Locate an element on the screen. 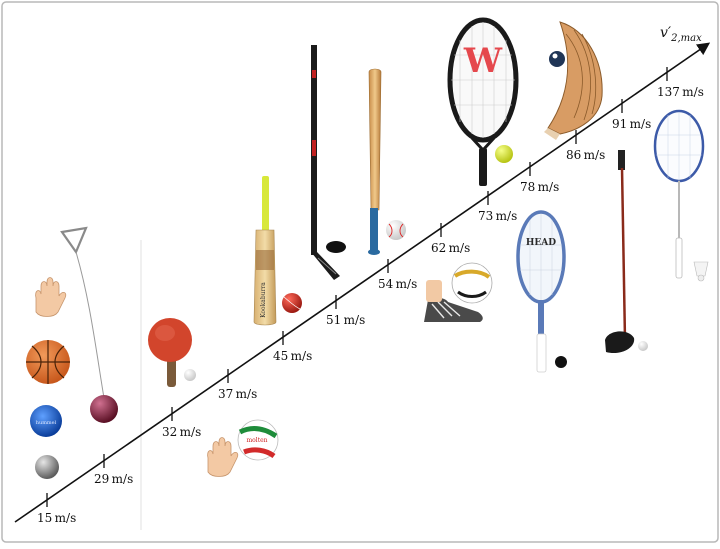  squash-brand: HEAD is located at coordinates (541, 243).